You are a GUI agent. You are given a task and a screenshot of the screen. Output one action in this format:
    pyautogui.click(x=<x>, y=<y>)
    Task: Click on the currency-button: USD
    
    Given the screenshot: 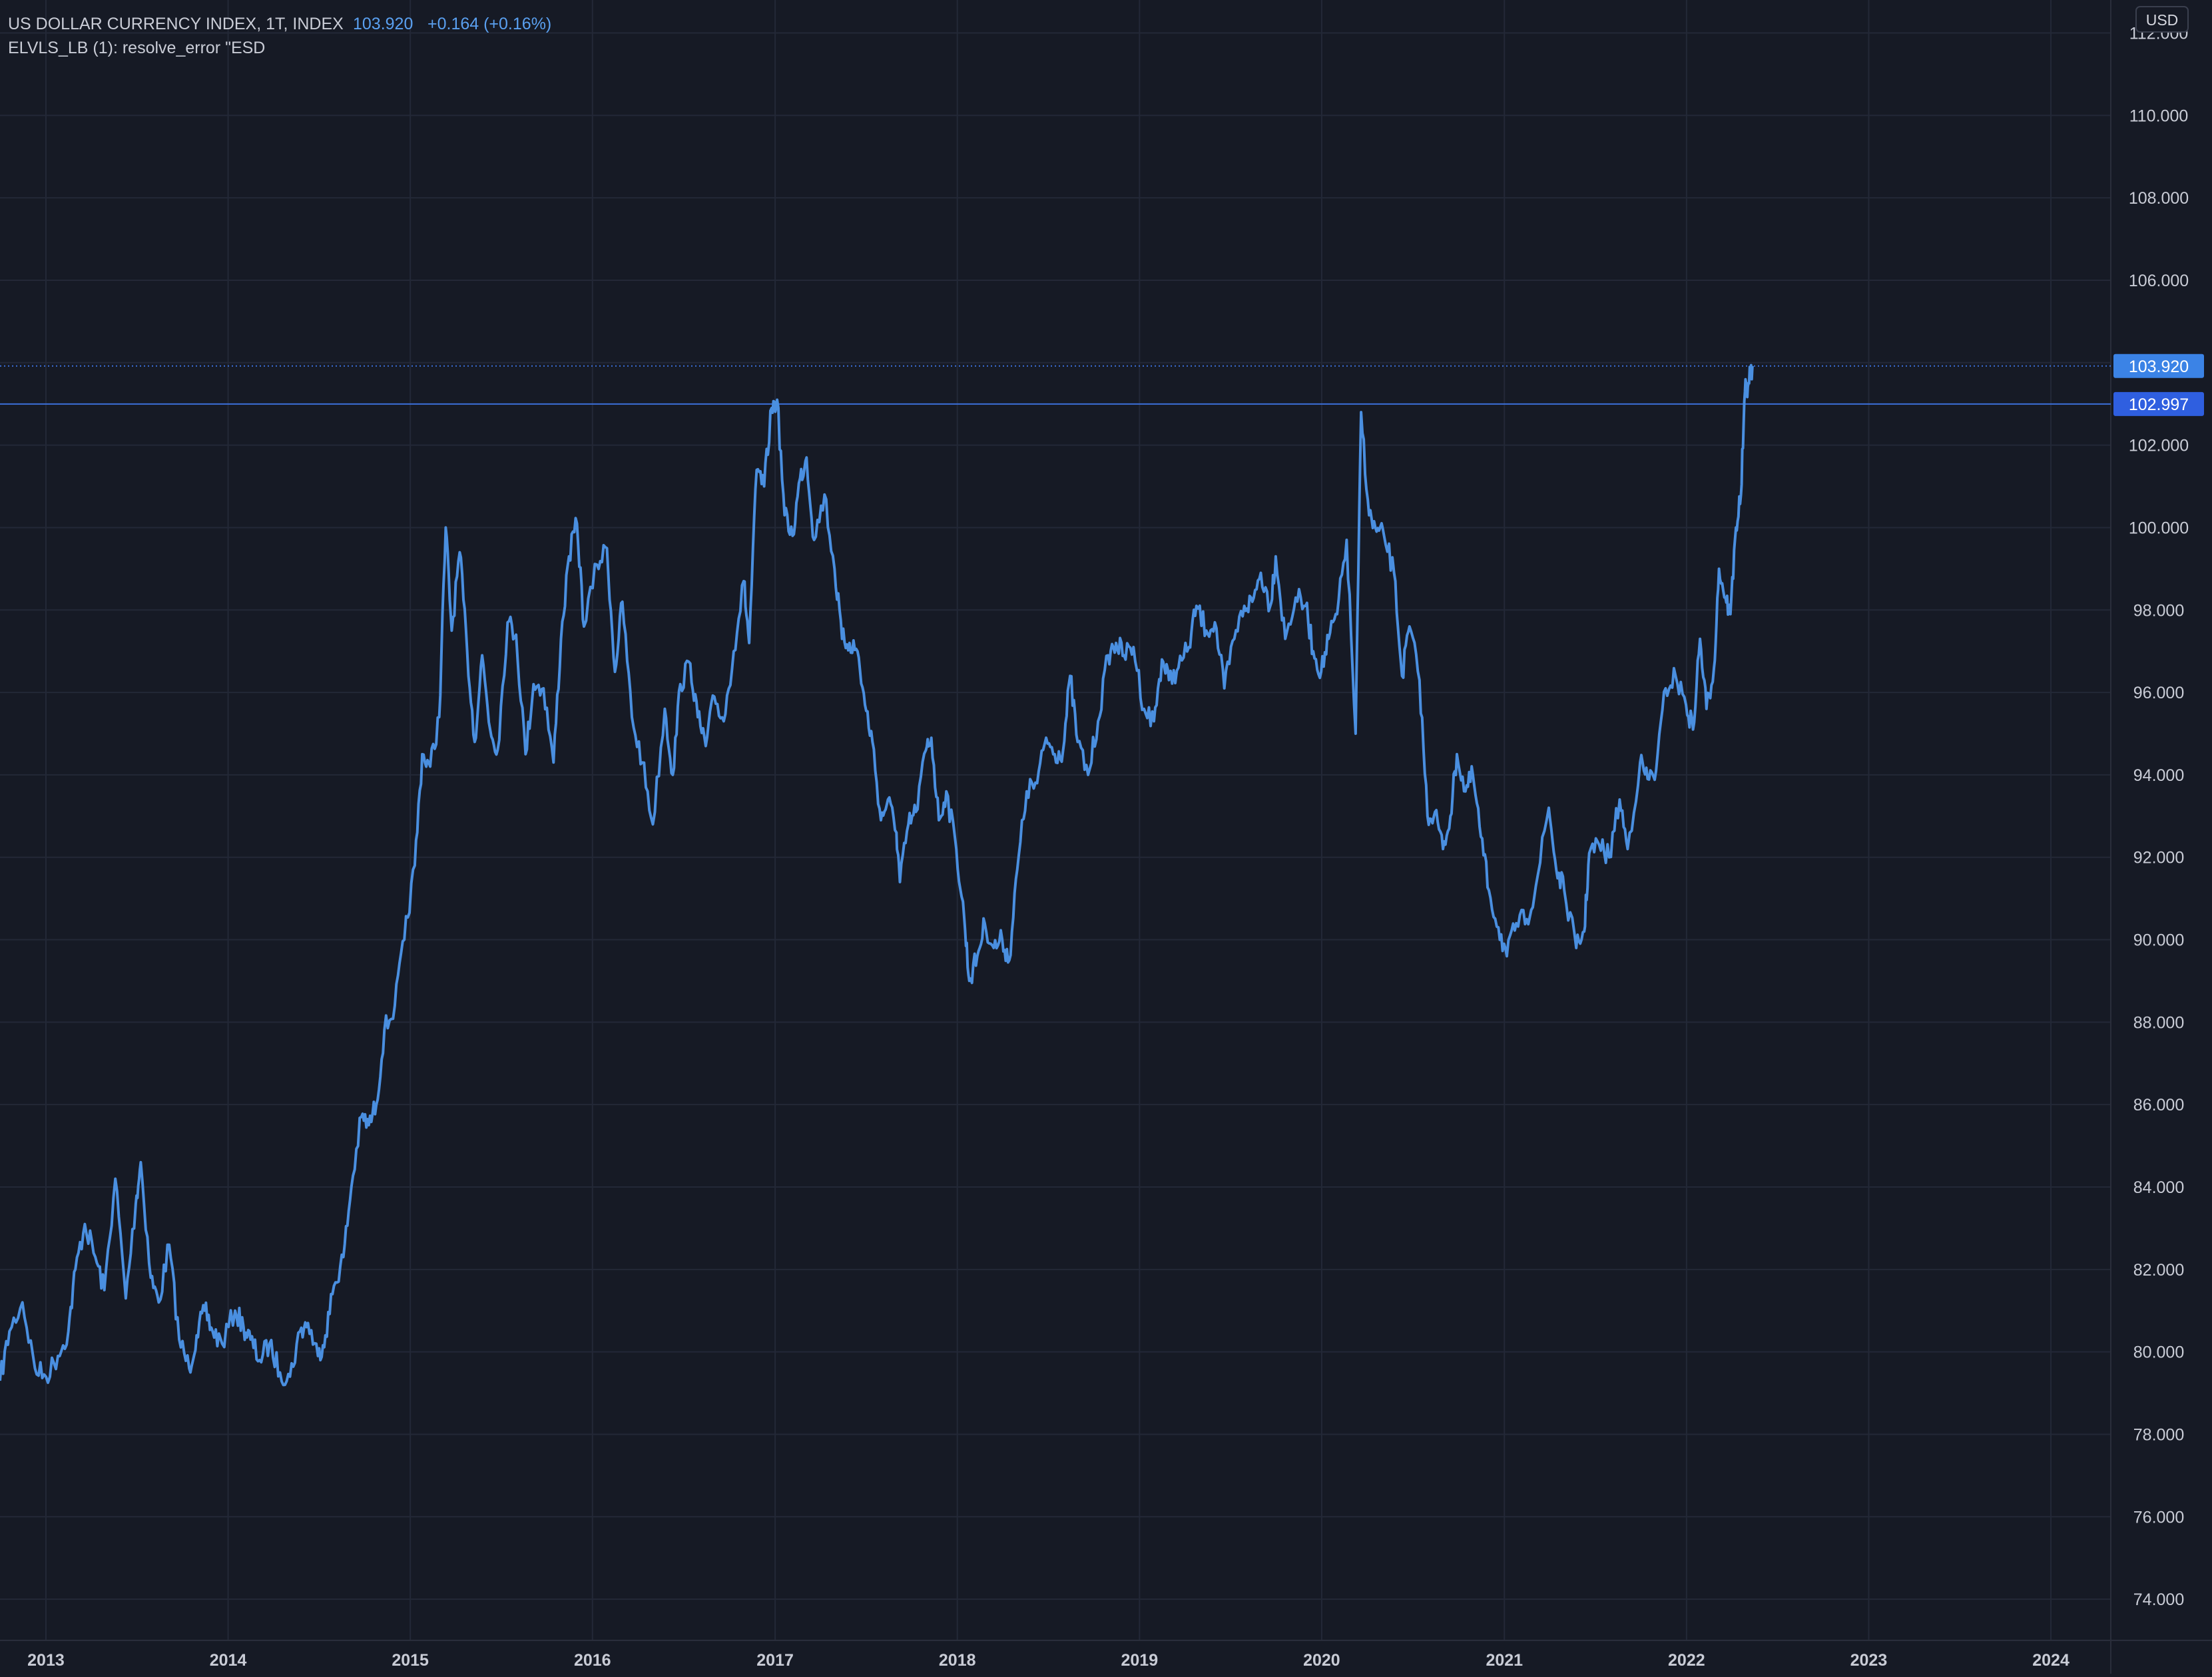 What is the action you would take?
    pyautogui.click(x=2162, y=19)
    